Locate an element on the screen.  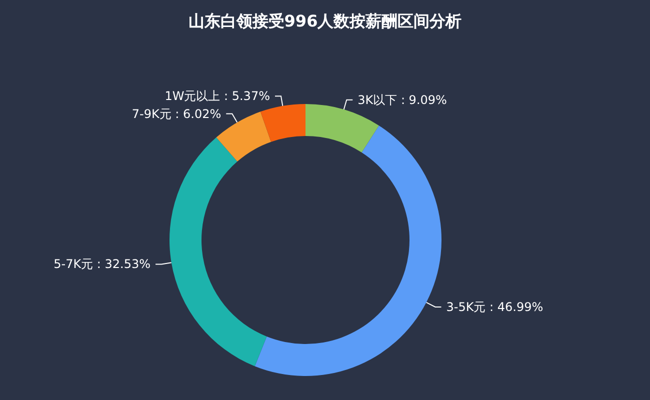
slice-label: 5-7K元 : 32.53% is located at coordinates (102, 264).